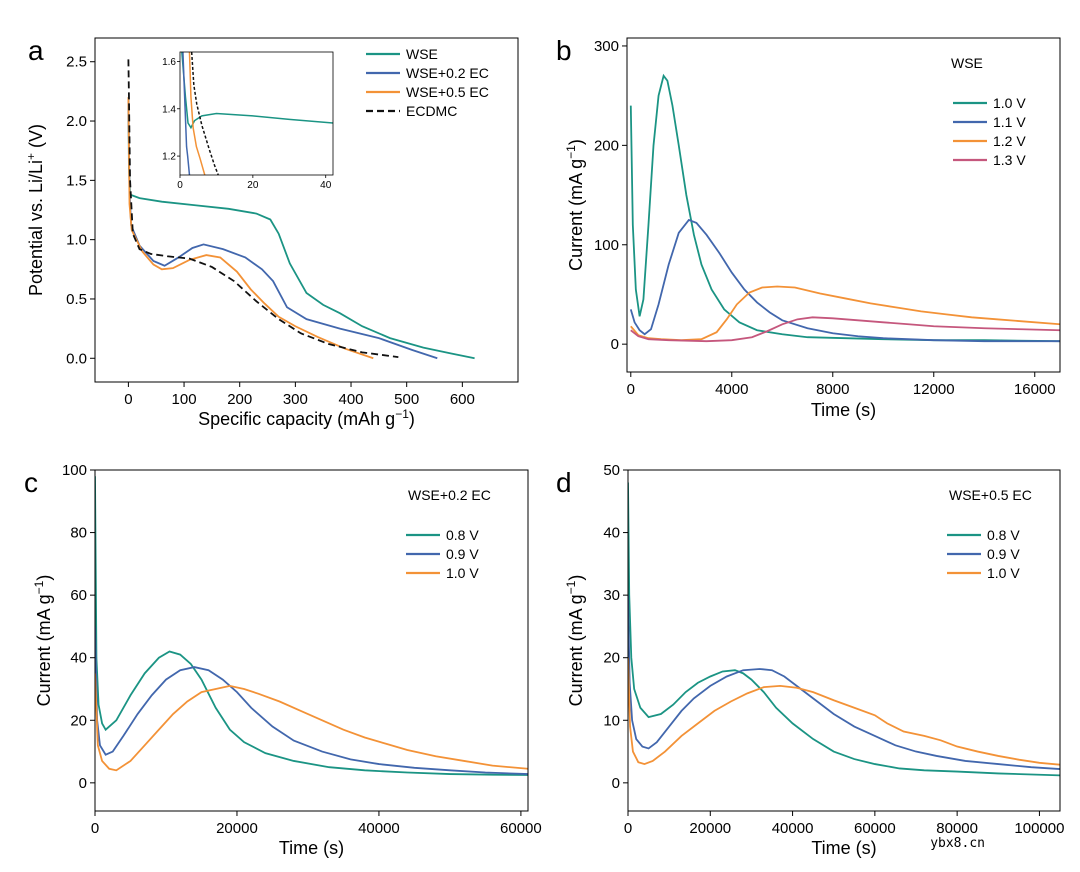 The height and width of the screenshot is (872, 1080). Describe the element at coordinates (843, 410) in the screenshot. I see `x-axis-label-b: Time (s)` at that location.